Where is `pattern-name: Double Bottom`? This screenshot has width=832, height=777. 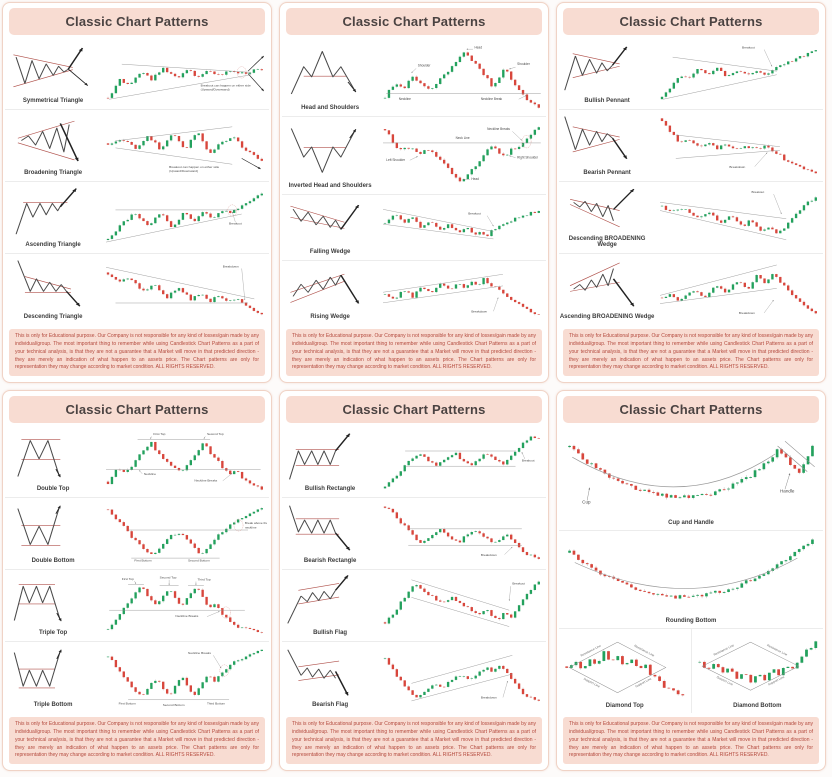 pattern-name: Double Bottom is located at coordinates (53, 561).